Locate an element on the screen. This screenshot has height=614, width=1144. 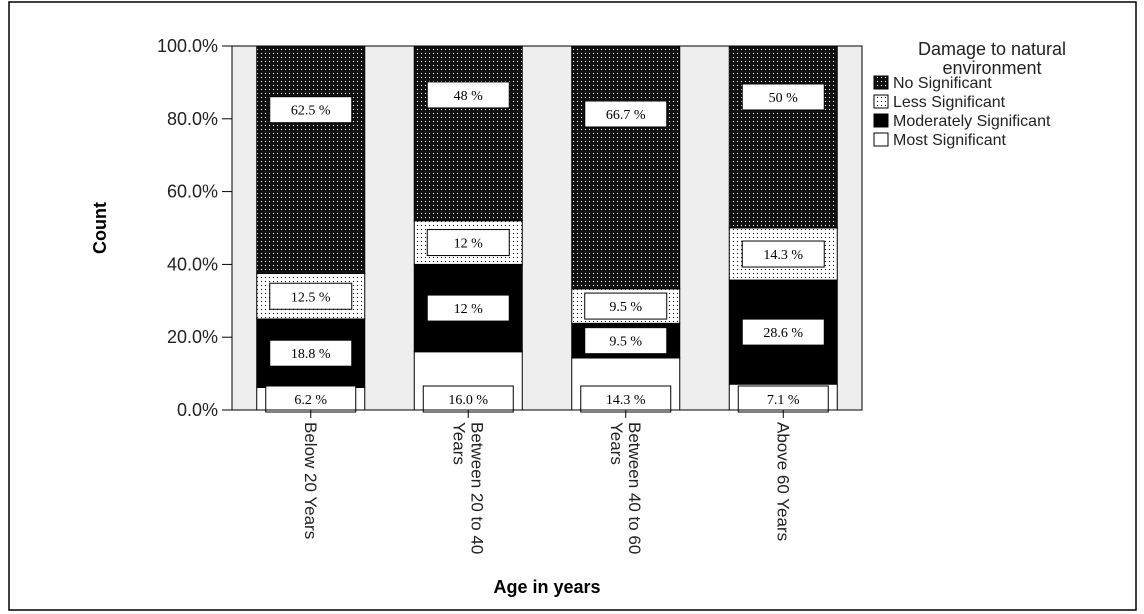
x-tick-label-line: Between 40 to 60 is located at coordinates (634, 488).